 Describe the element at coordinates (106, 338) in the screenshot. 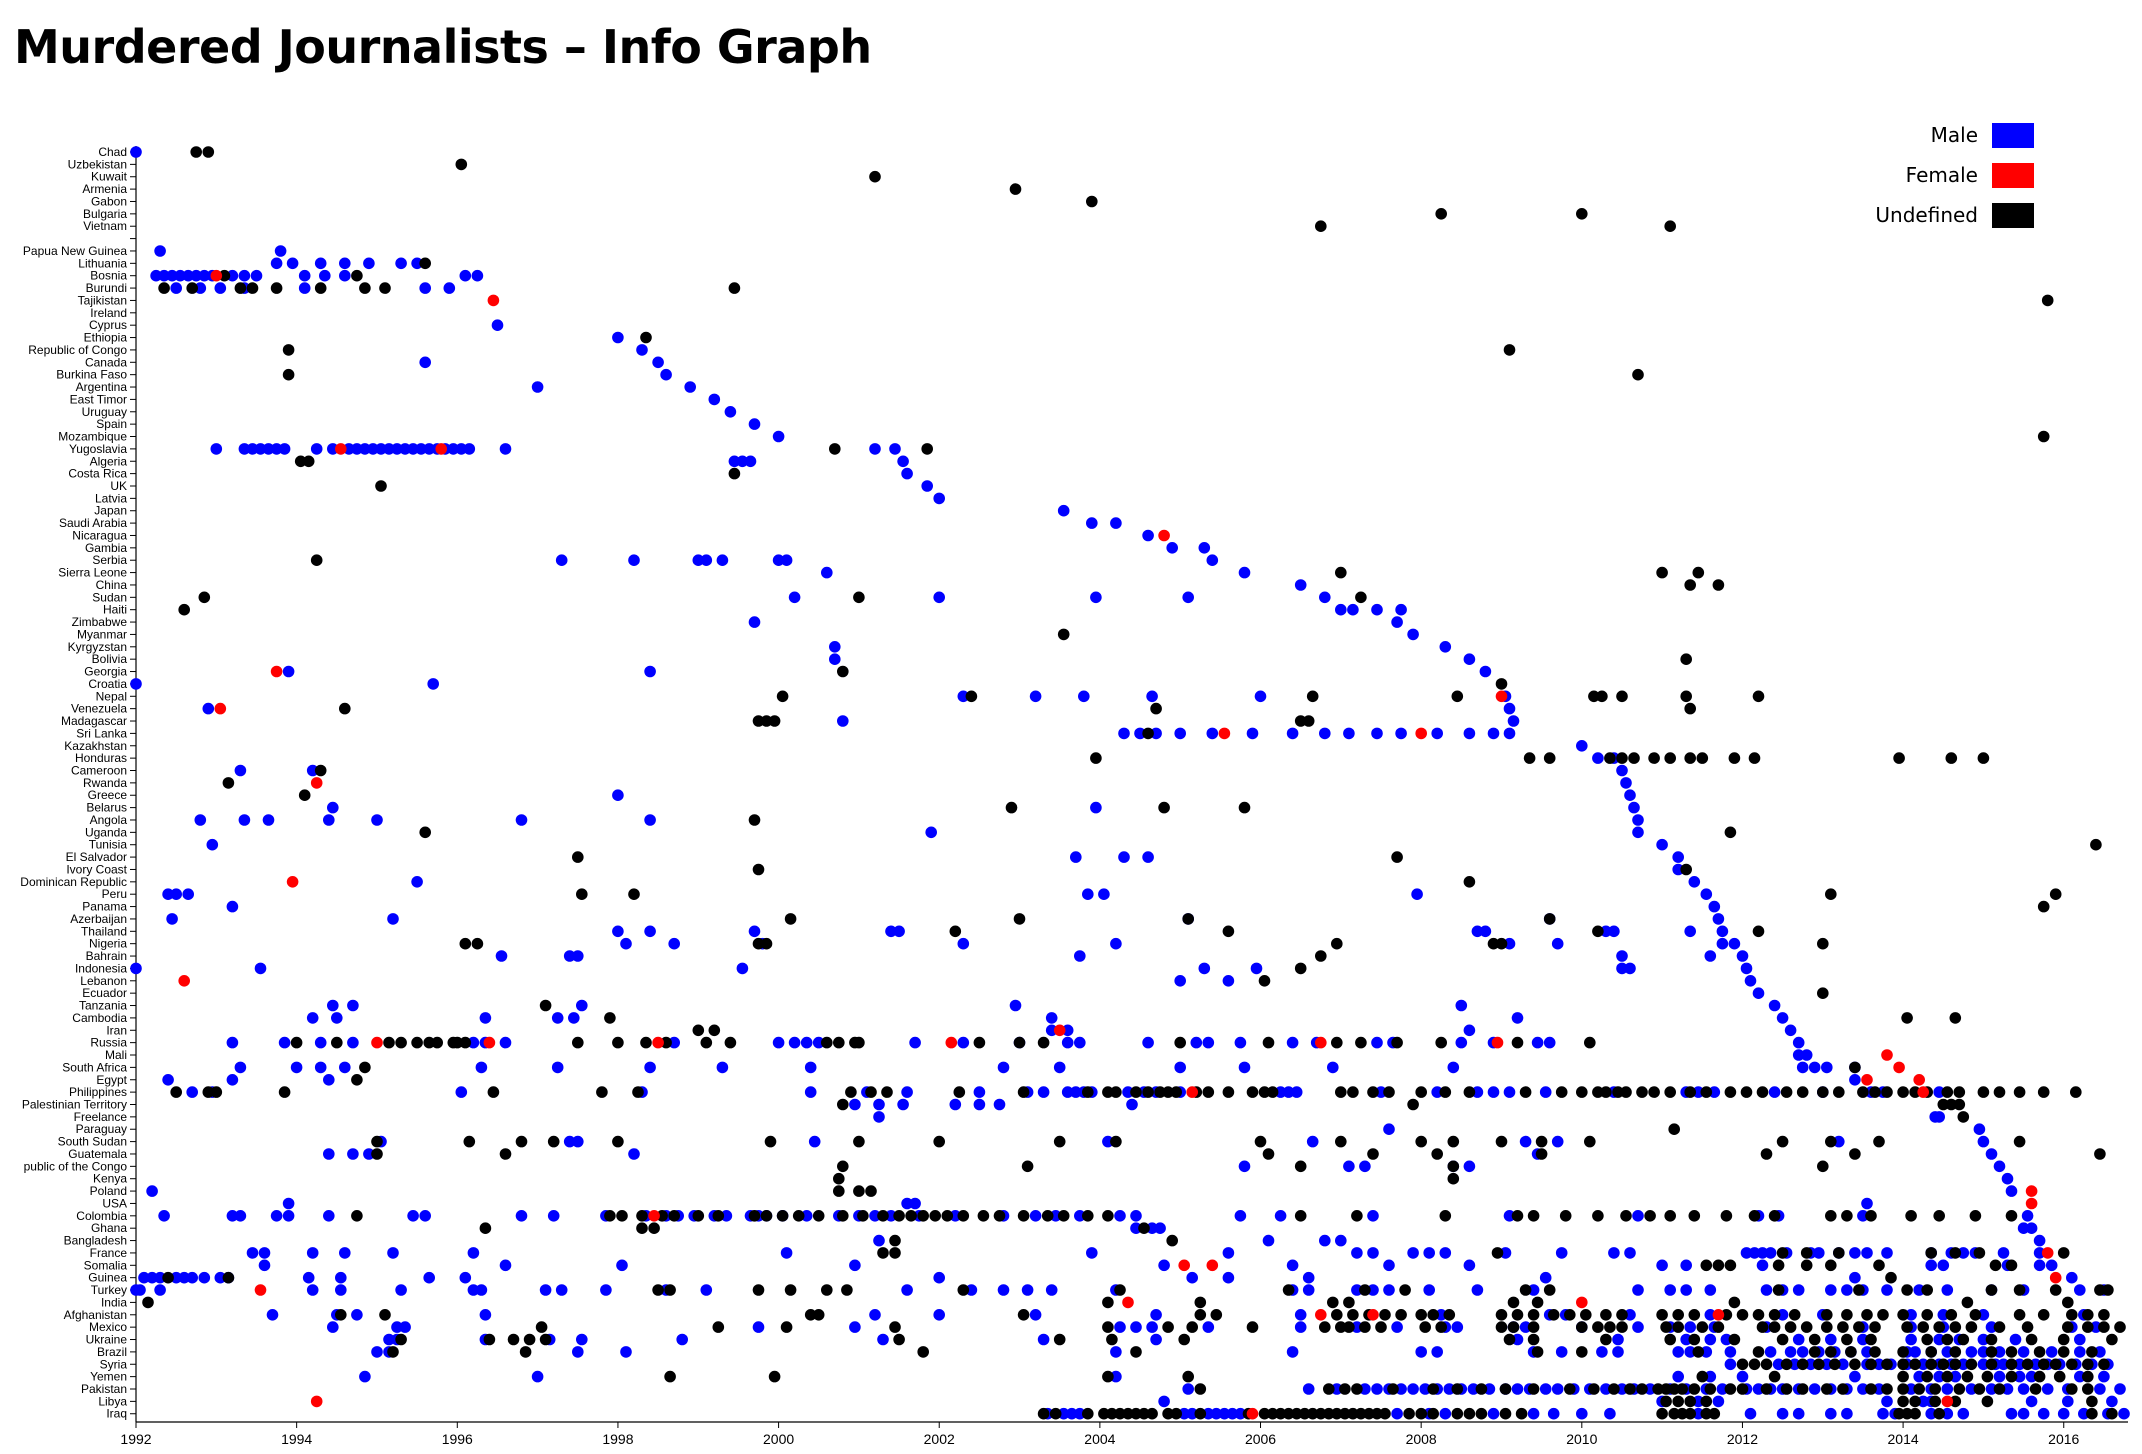

I see `y-tick-label: Ethiopia` at that location.